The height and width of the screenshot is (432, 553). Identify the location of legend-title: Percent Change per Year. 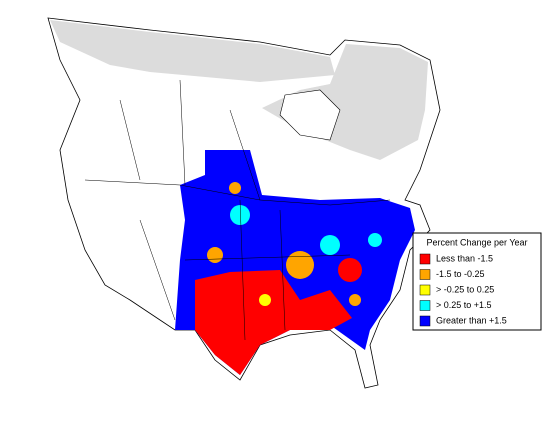
(476, 242).